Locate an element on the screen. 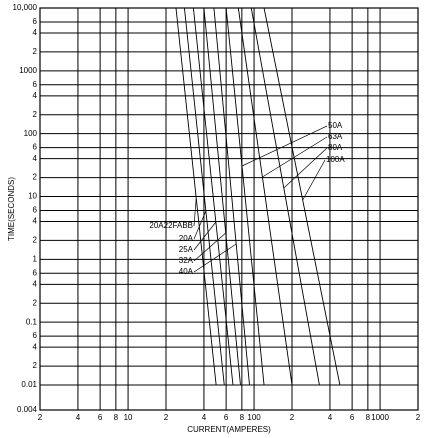 Image resolution: width=426 pixels, height=438 pixels. curve-label: 20A22FABB is located at coordinates (171, 225).